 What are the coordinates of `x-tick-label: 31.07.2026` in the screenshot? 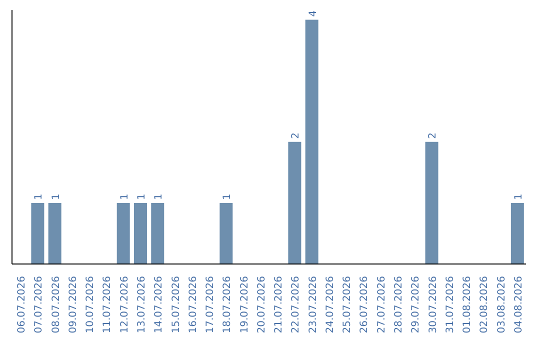 It's located at (450, 305).